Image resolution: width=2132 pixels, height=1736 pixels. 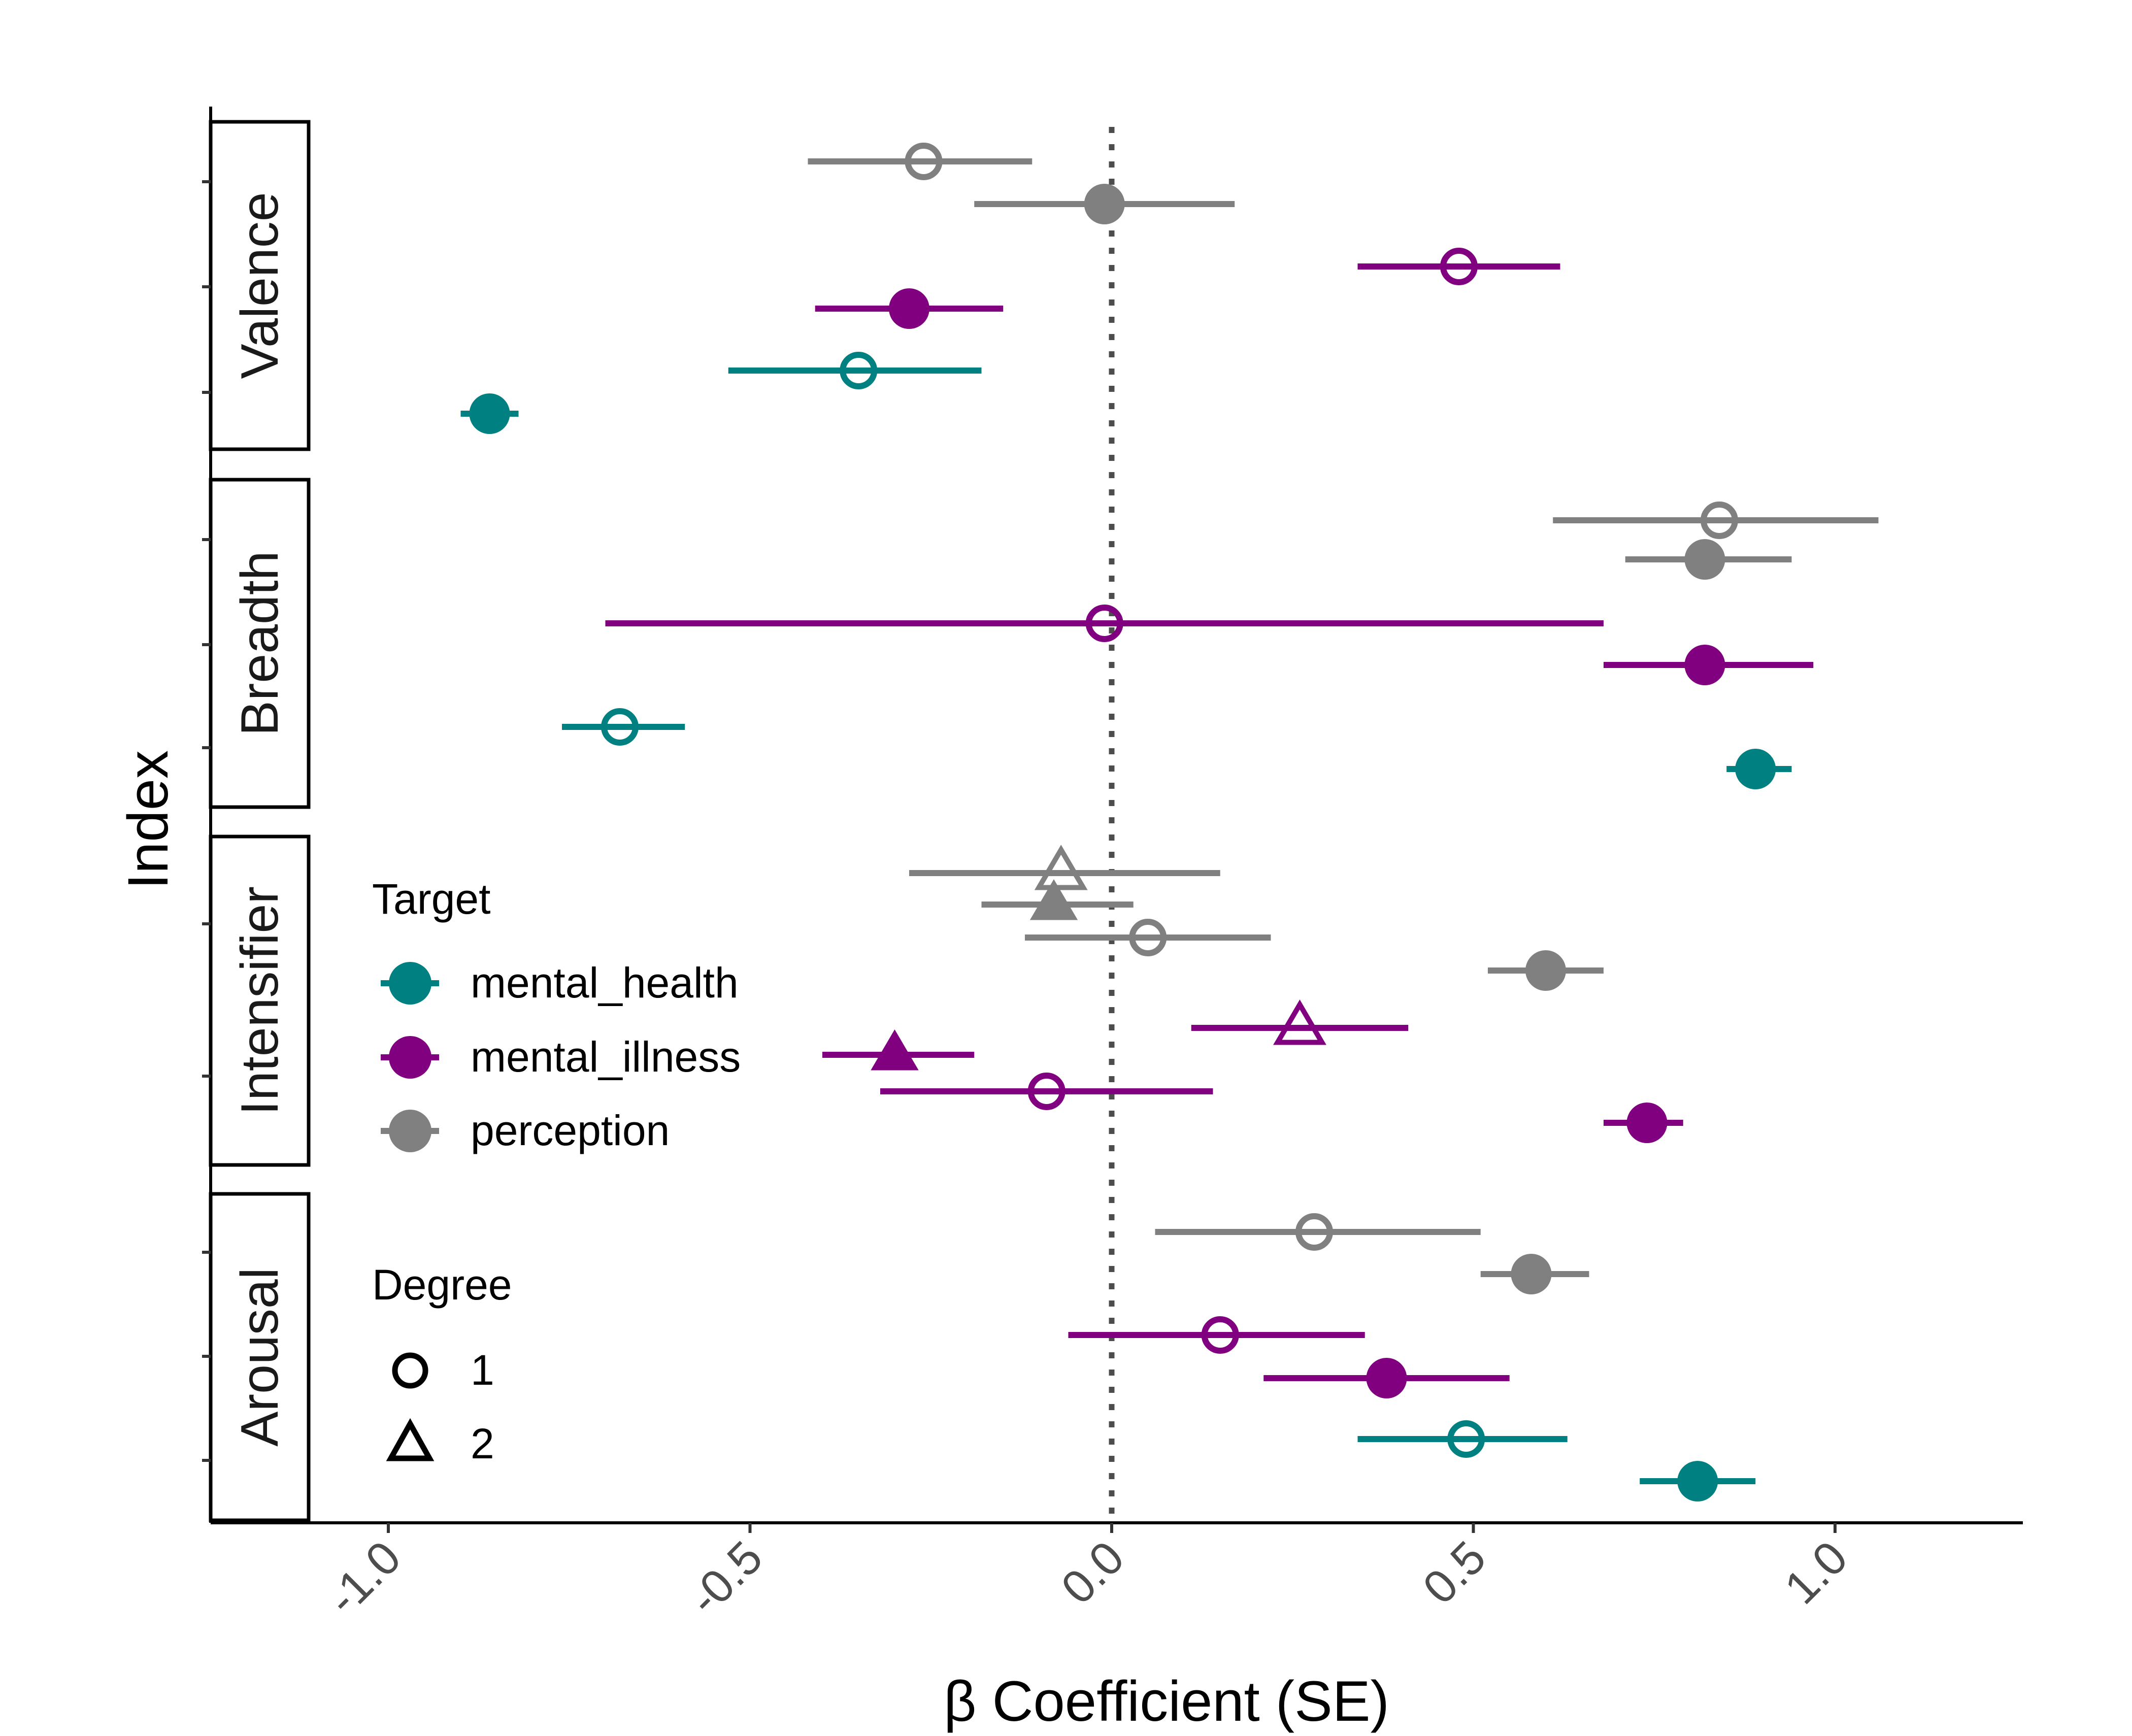 I want to click on legend-label: perception, so click(x=570, y=1130).